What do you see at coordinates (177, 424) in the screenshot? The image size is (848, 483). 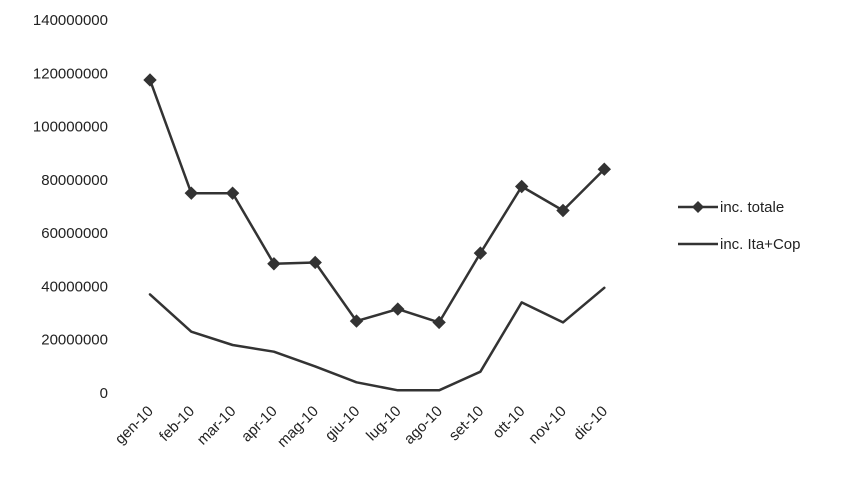 I see `x-tick-label: feb-10` at bounding box center [177, 424].